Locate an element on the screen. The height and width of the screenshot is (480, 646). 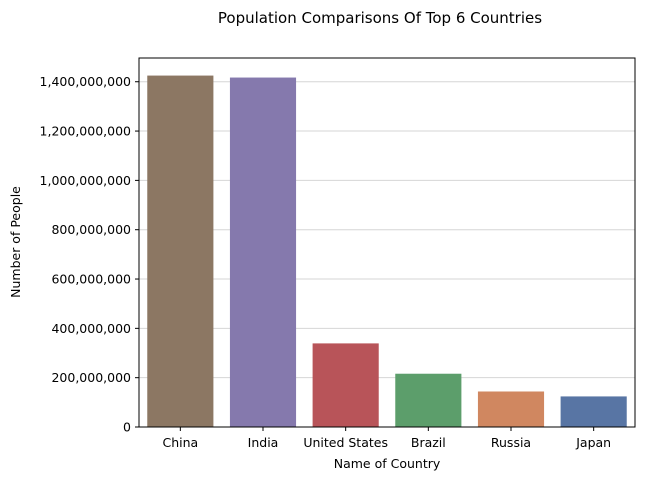
y-tick-label: 600,000,000 is located at coordinates (91, 279).